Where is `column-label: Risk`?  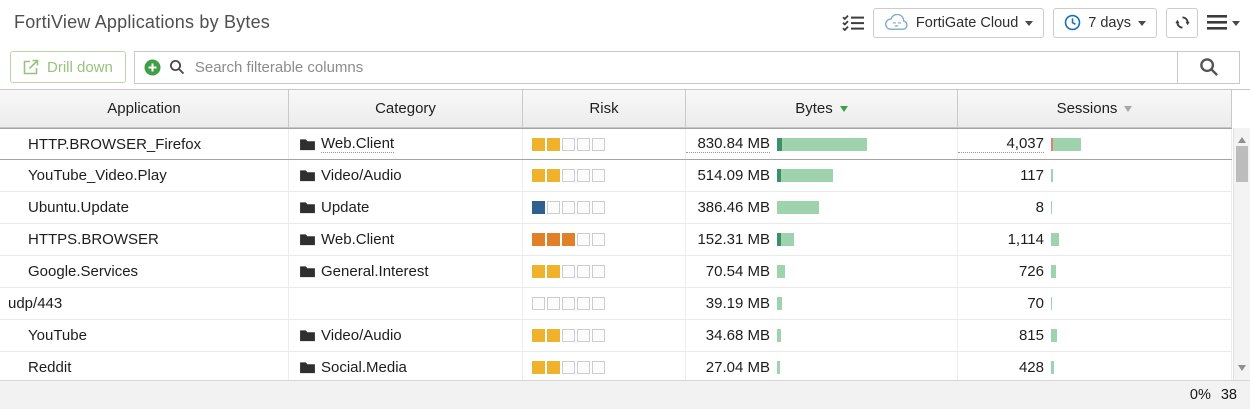 column-label: Risk is located at coordinates (604, 108).